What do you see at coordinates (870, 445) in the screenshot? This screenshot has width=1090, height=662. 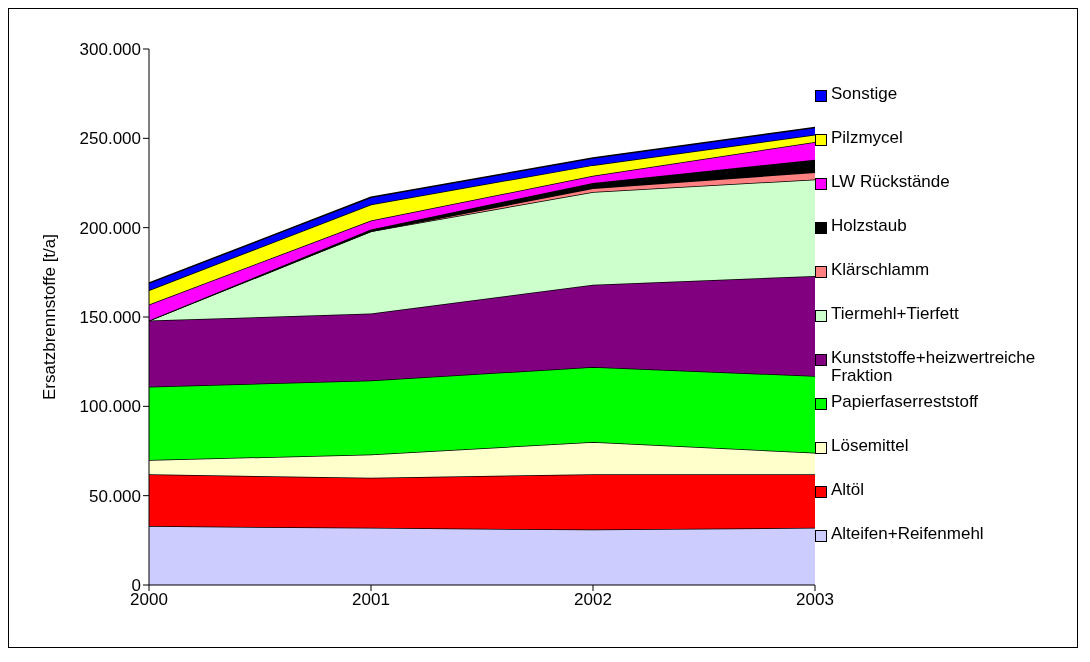 I see `legend-label: Lösemittel` at bounding box center [870, 445].